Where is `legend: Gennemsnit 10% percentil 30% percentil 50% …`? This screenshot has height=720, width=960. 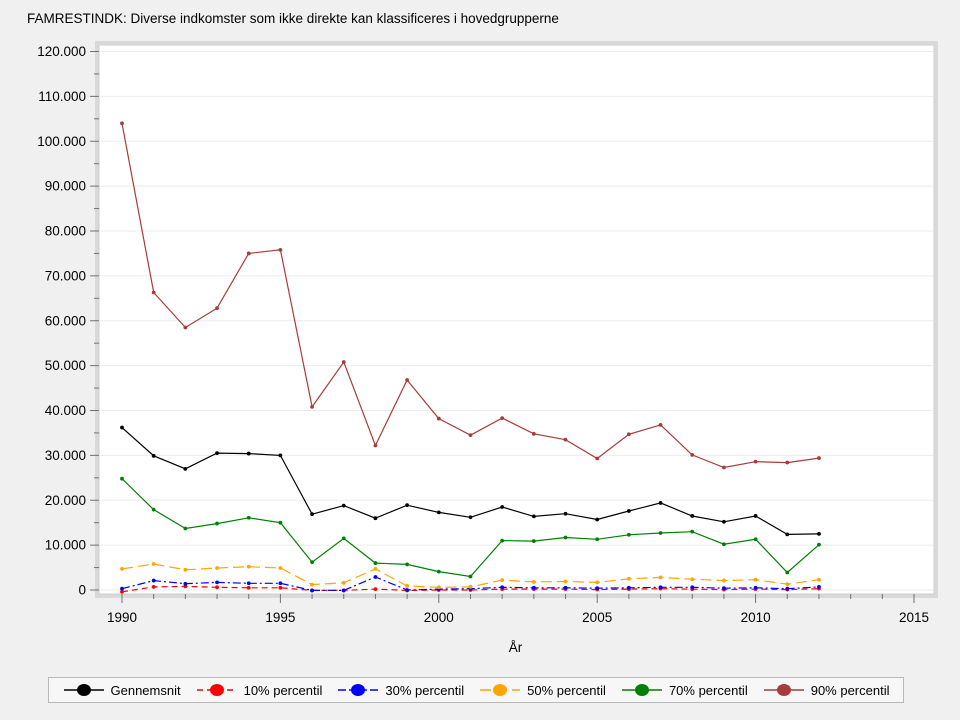
legend: Gennemsnit 10% percentil 30% percentil 50% … is located at coordinates (476, 690).